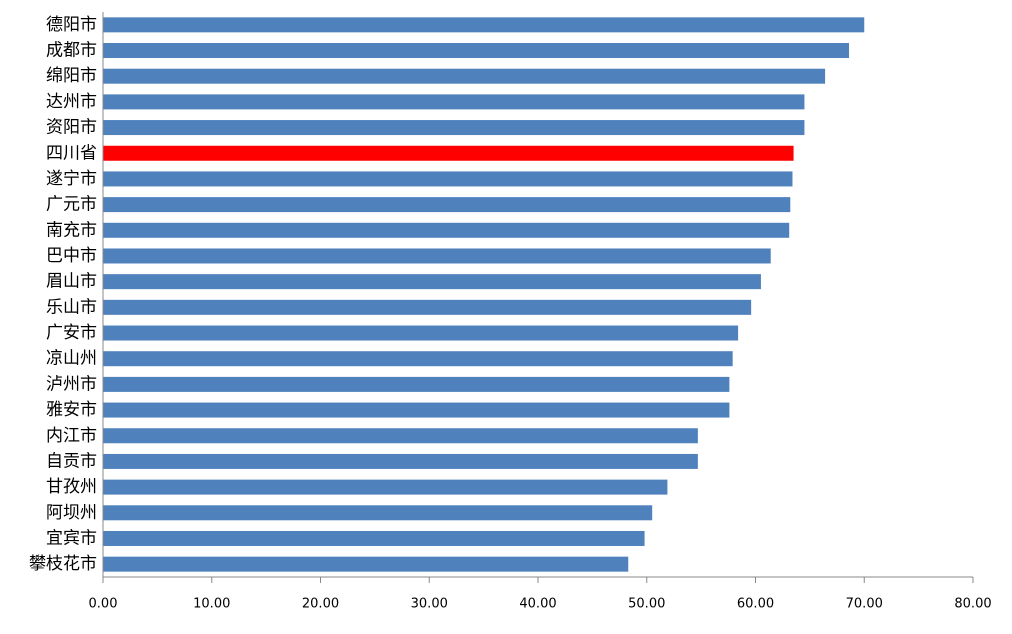  Describe the element at coordinates (71, 538) in the screenshot. I see `y-tick-label: 宜宾市` at that location.